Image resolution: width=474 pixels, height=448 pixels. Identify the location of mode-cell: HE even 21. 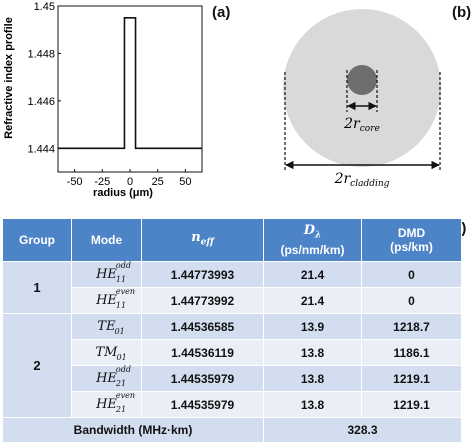
(106, 404).